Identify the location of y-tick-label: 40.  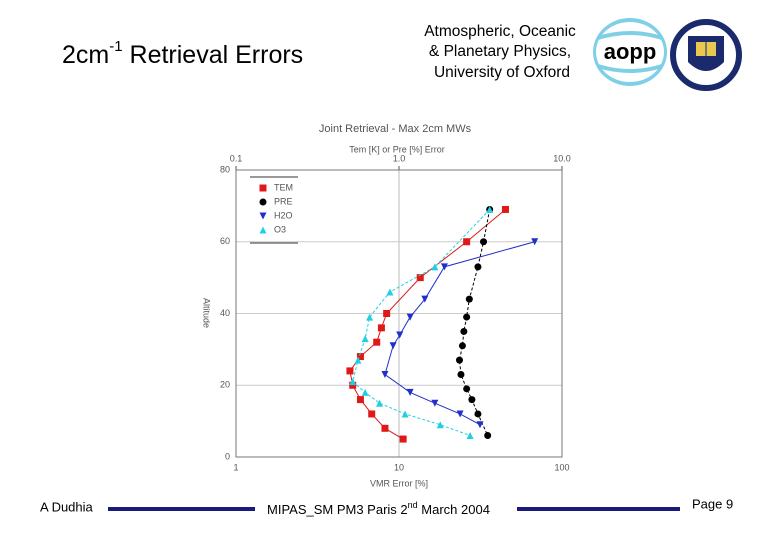
(225, 313).